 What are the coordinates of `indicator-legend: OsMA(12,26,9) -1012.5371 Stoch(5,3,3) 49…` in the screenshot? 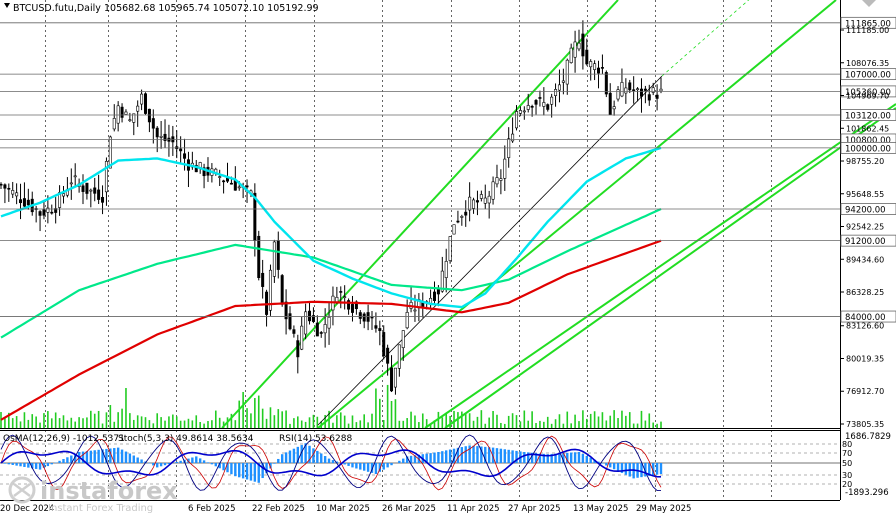 It's located at (177, 439).